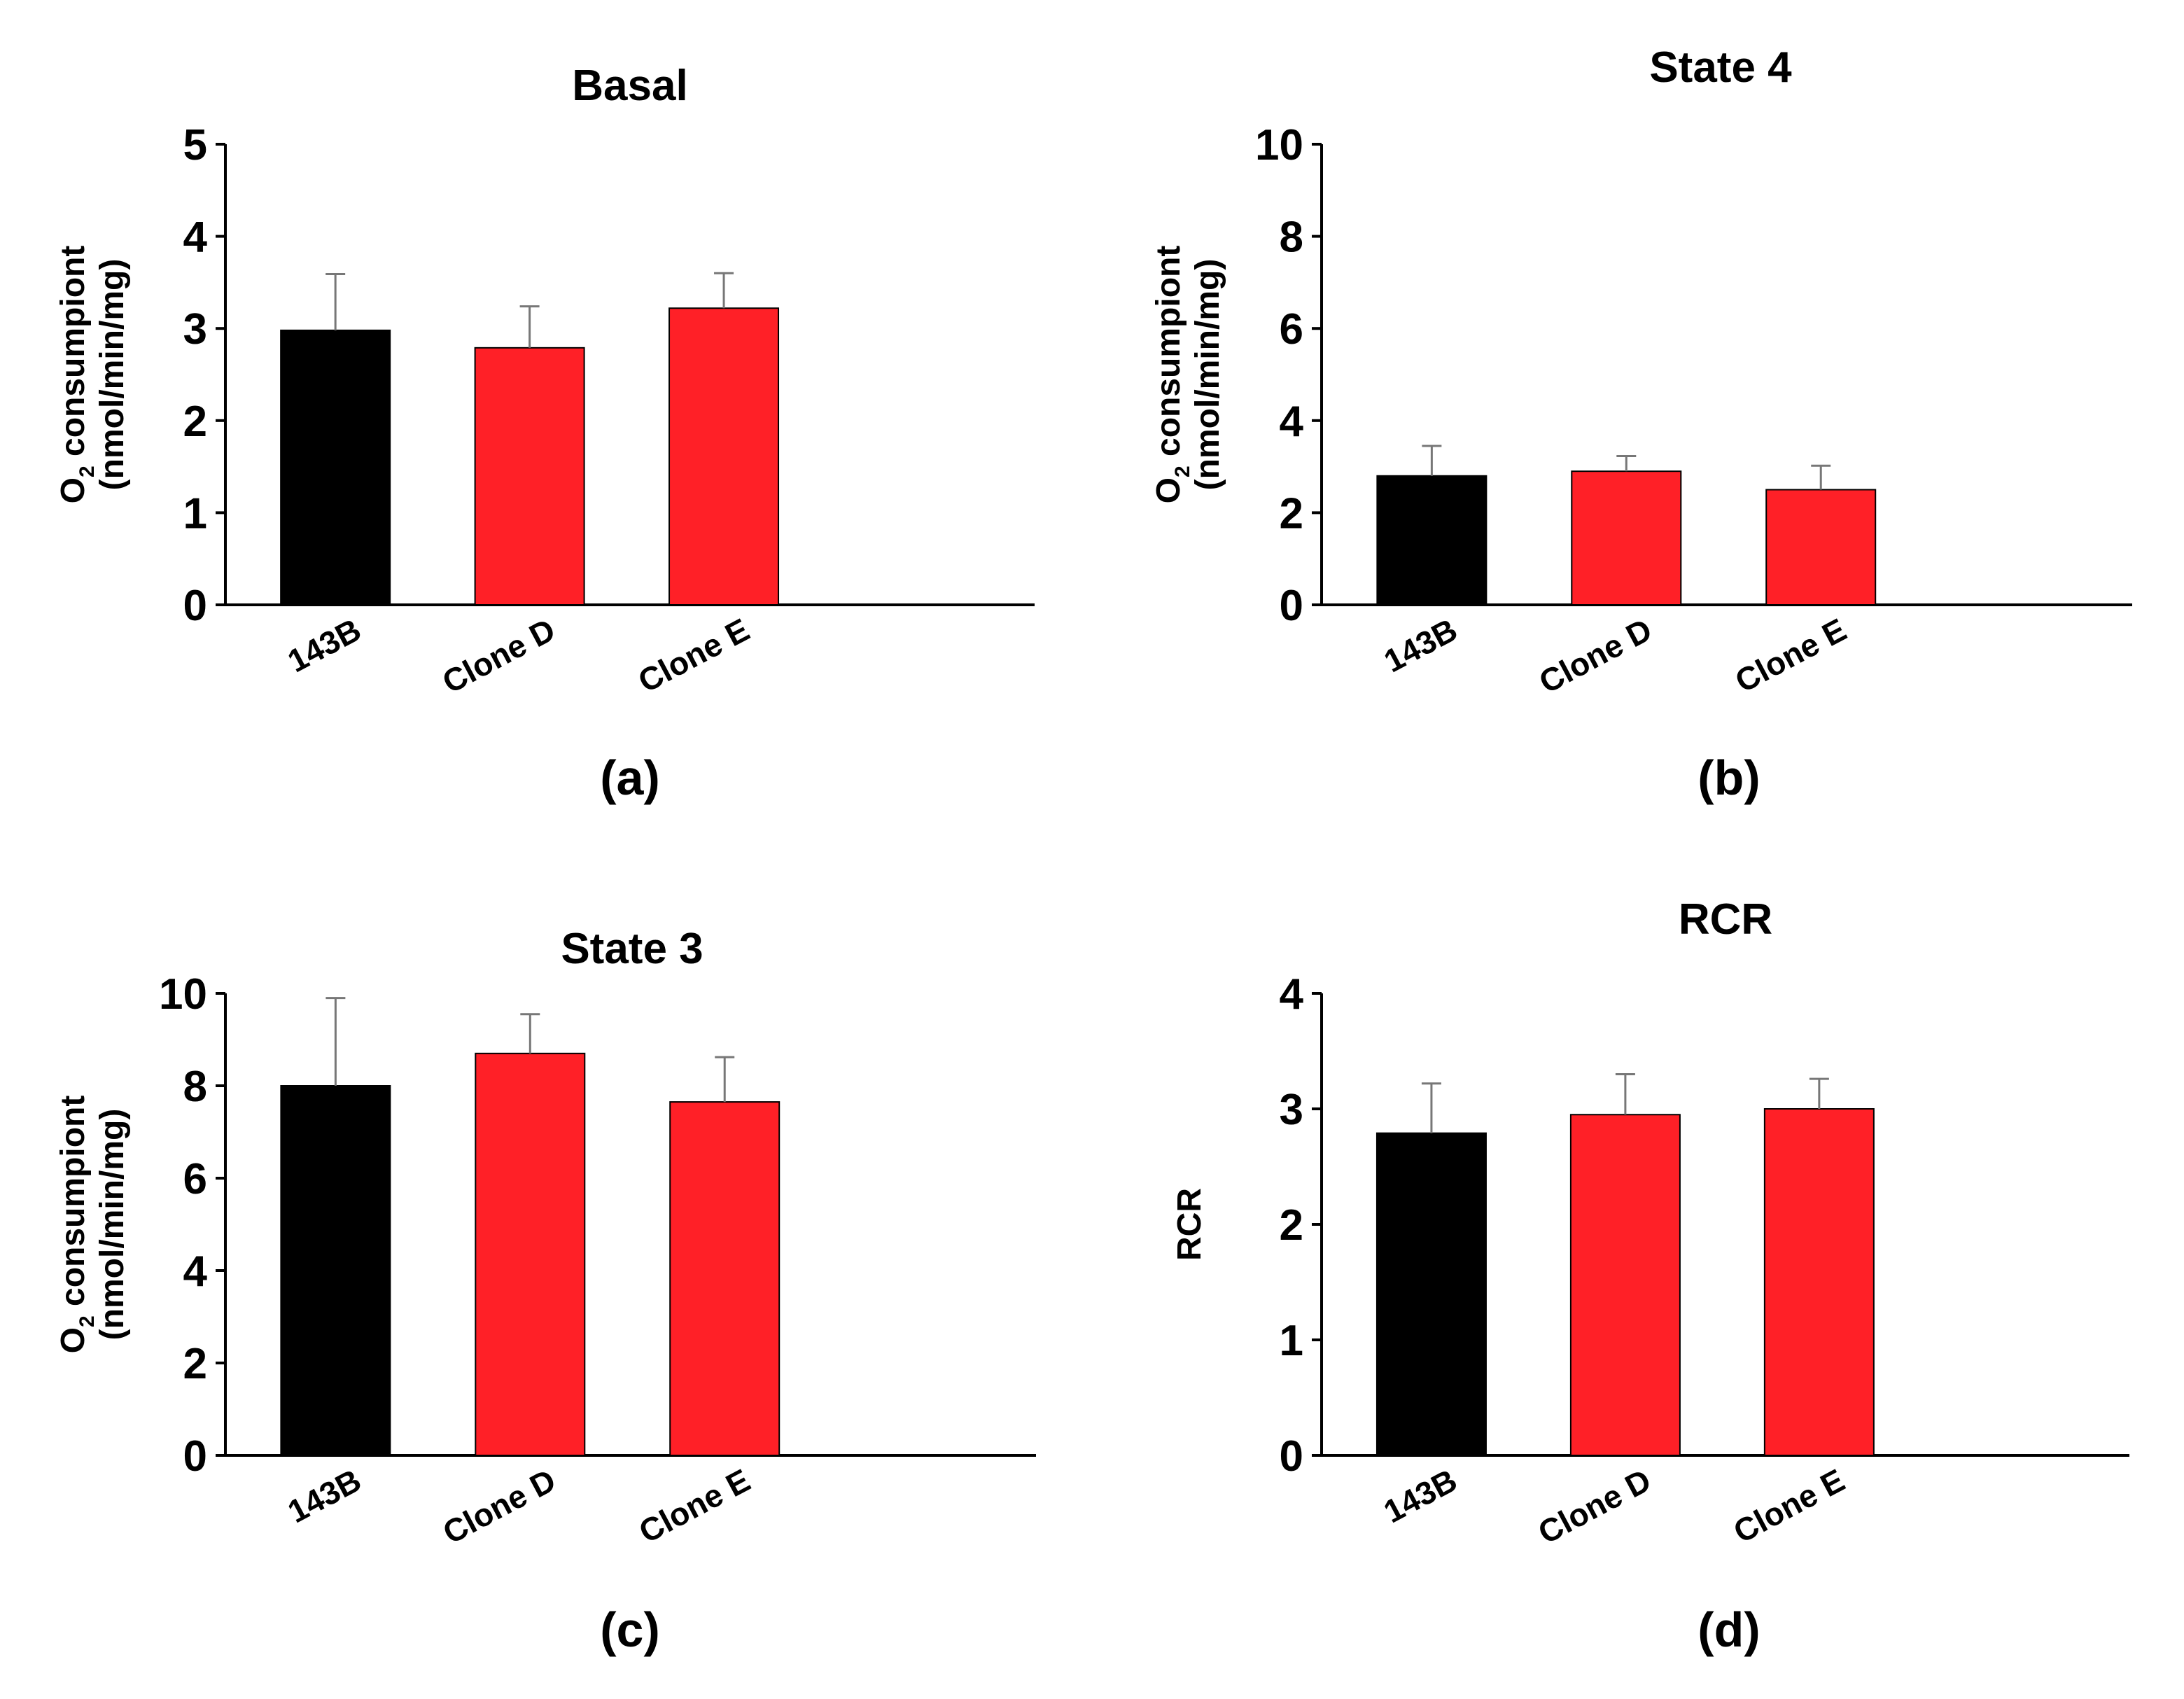 This screenshot has width=2184, height=1699. I want to click on panel-label: (d), so click(1729, 1630).